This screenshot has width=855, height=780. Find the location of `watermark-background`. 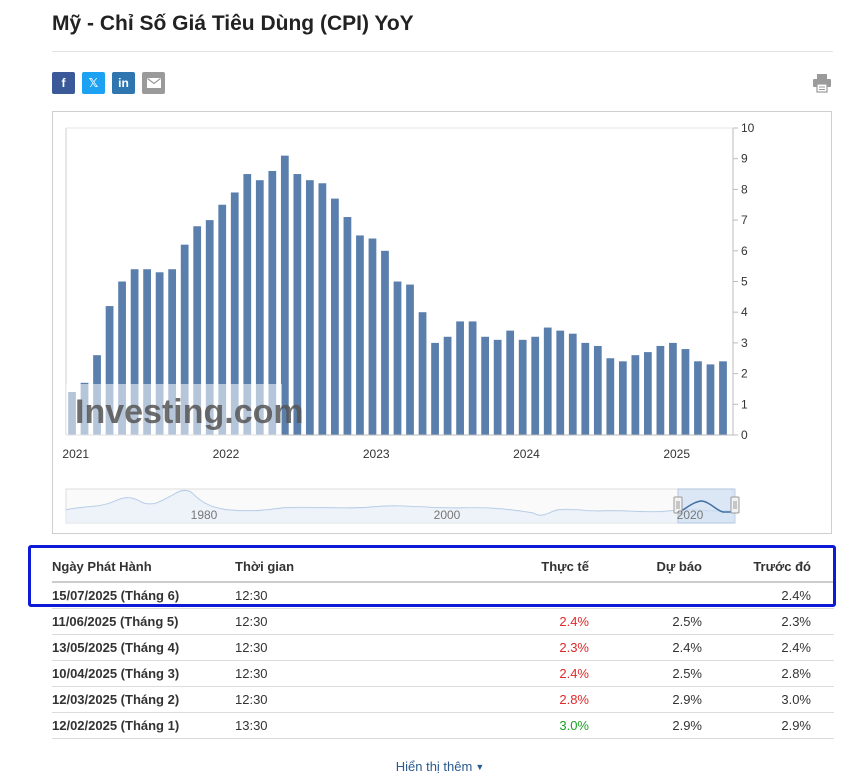

watermark-background is located at coordinates (174, 410).